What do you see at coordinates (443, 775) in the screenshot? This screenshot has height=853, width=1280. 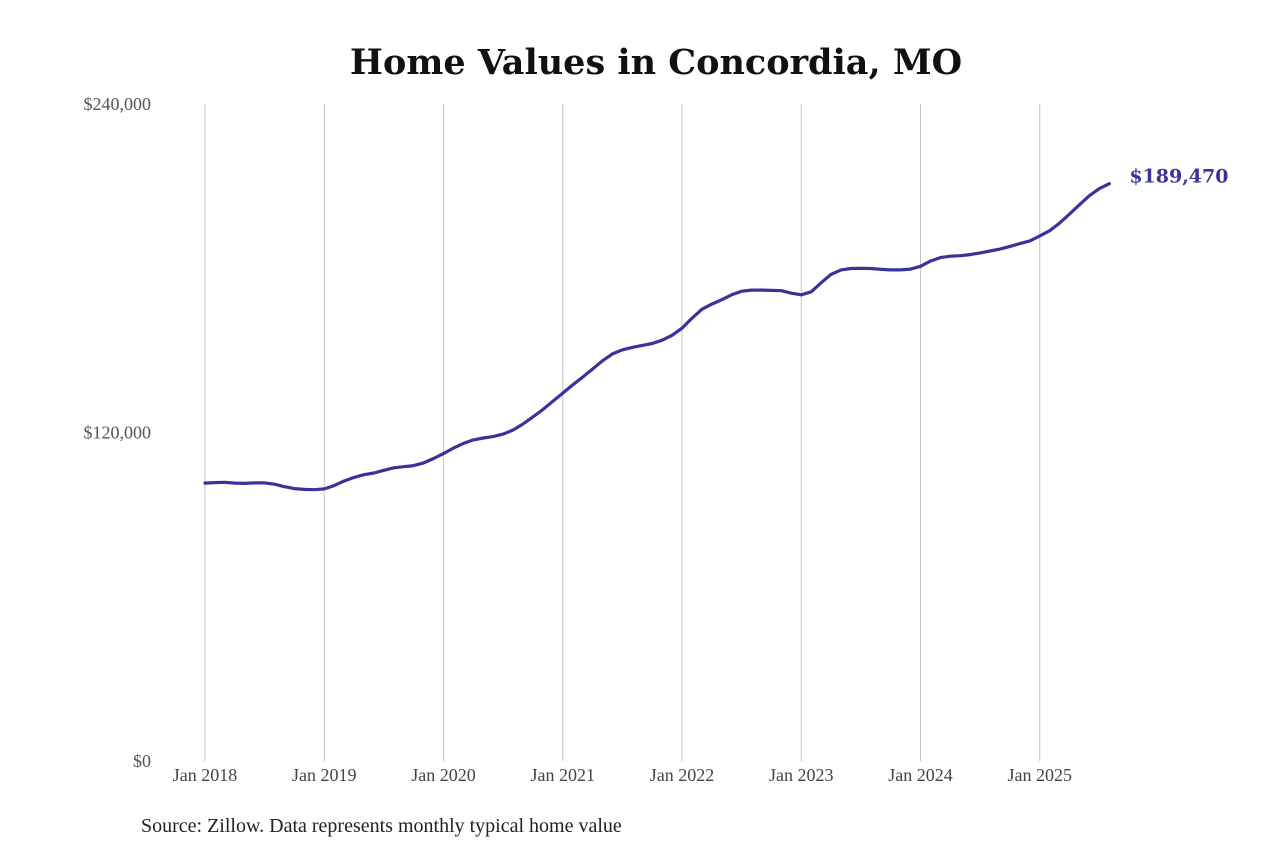 I see `x-tick-label: Jan 2020` at bounding box center [443, 775].